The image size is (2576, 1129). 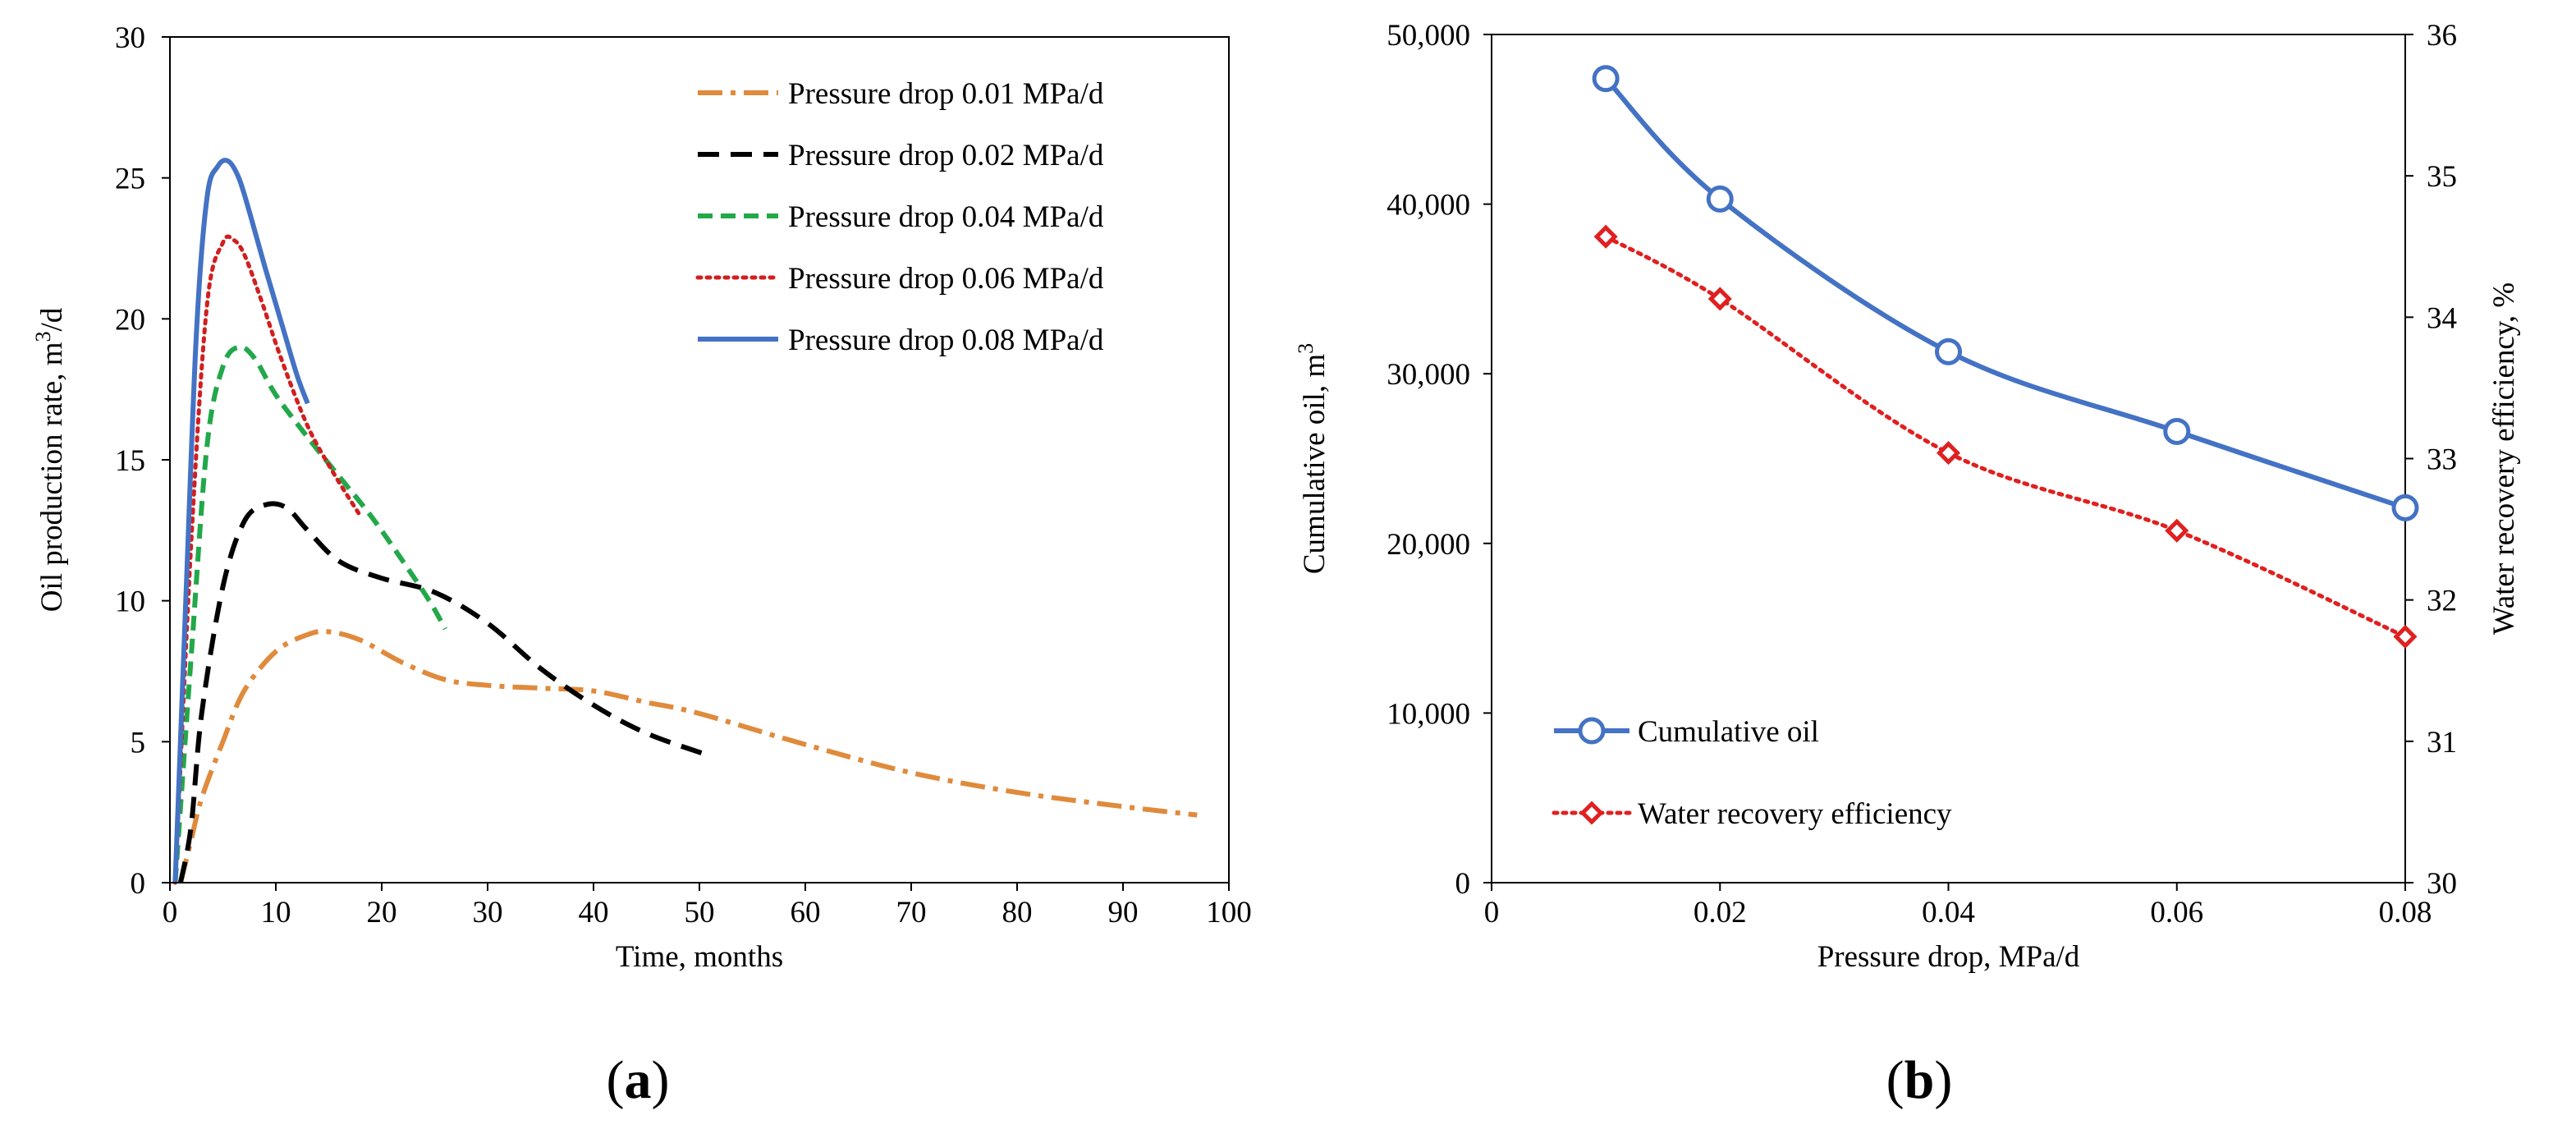 What do you see at coordinates (594, 912) in the screenshot?
I see `chart-a-x-tick-label: 40` at bounding box center [594, 912].